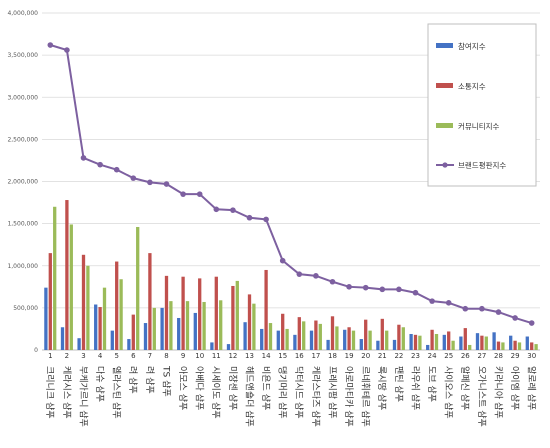 The height and width of the screenshot is (448, 550). What do you see at coordinates (199, 356) in the screenshot?
I see `category-number: 10` at bounding box center [199, 356].